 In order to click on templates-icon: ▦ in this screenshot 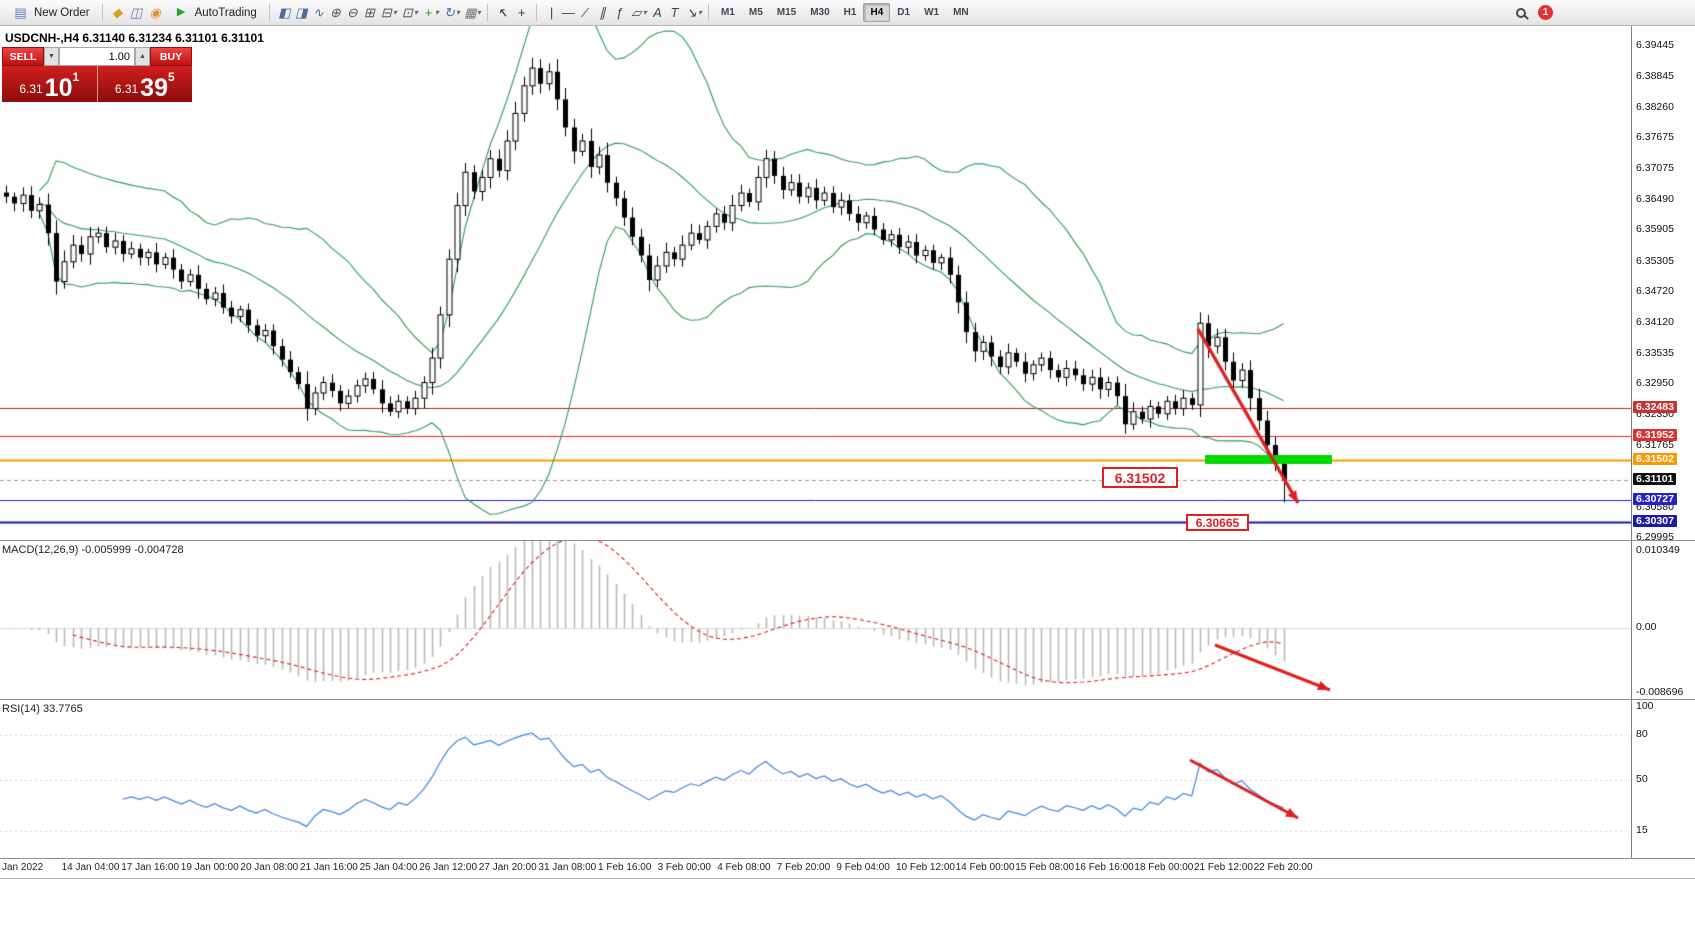, I will do `click(470, 12)`.